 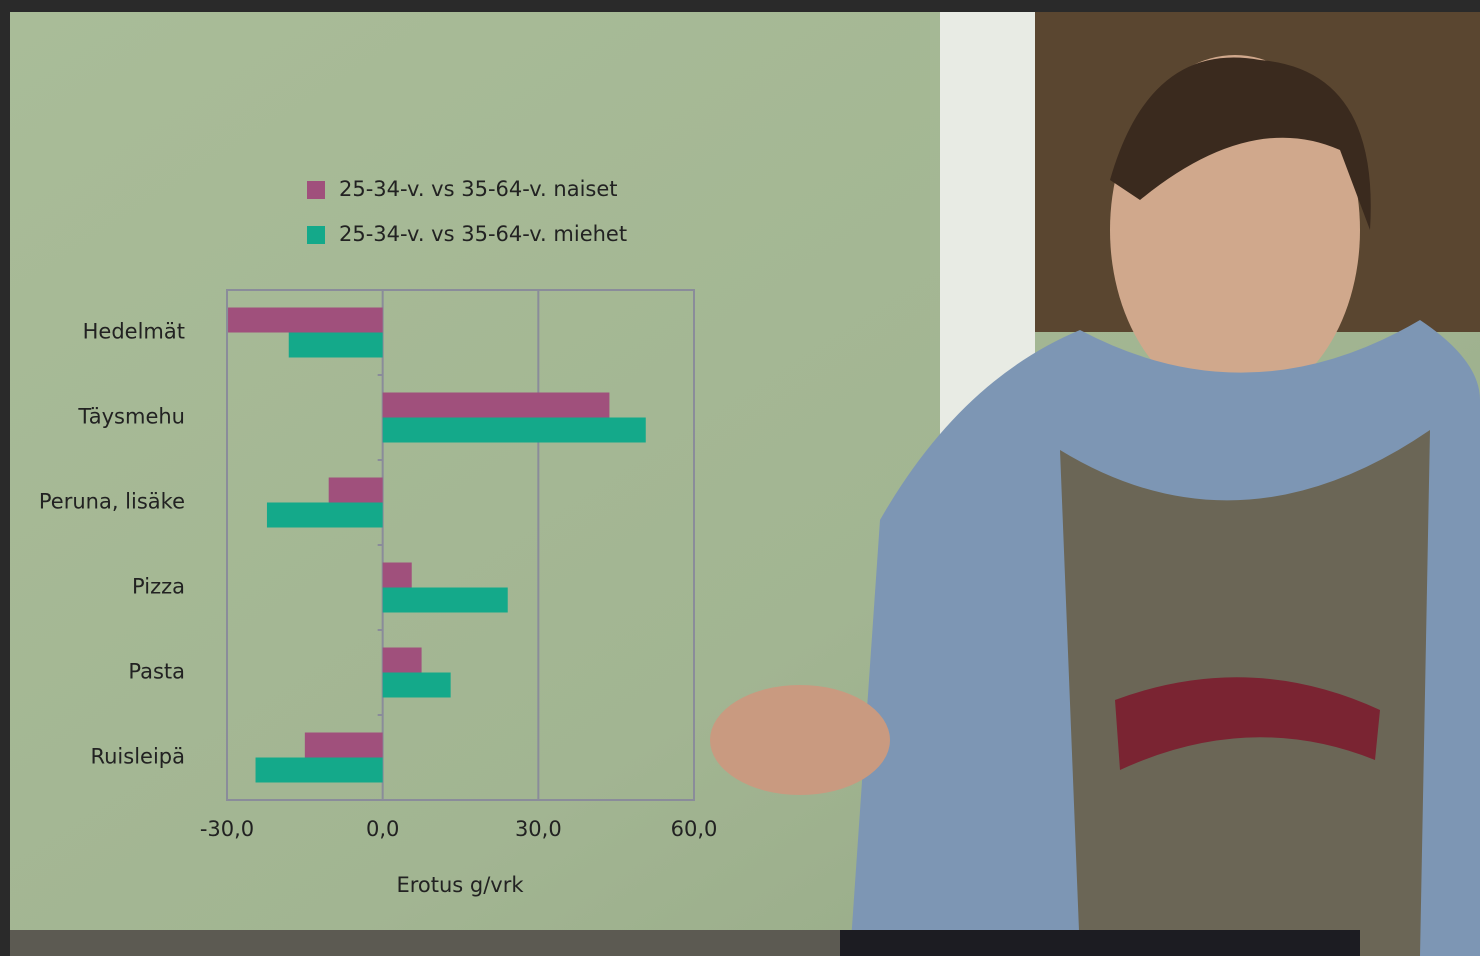 I want to click on y-tick-label: Pizza, so click(x=158, y=587).